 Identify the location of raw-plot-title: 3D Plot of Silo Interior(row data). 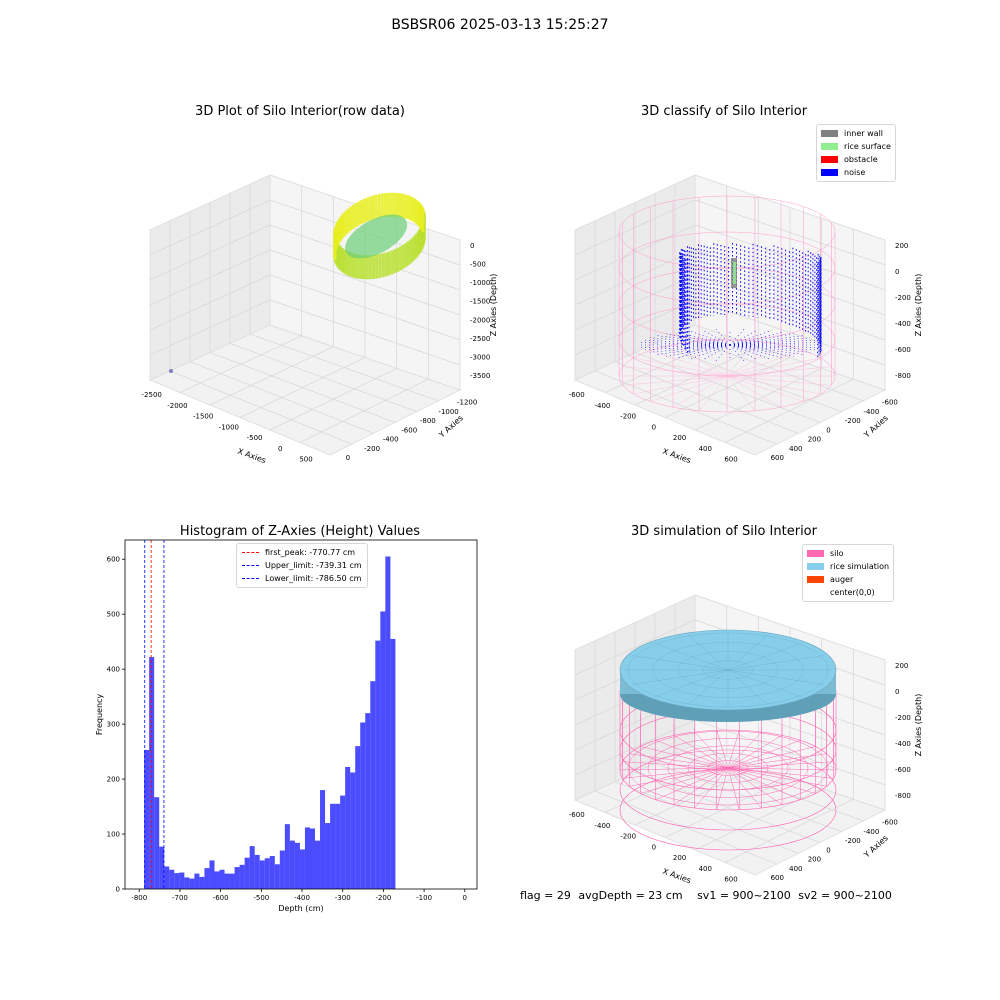
(300, 111).